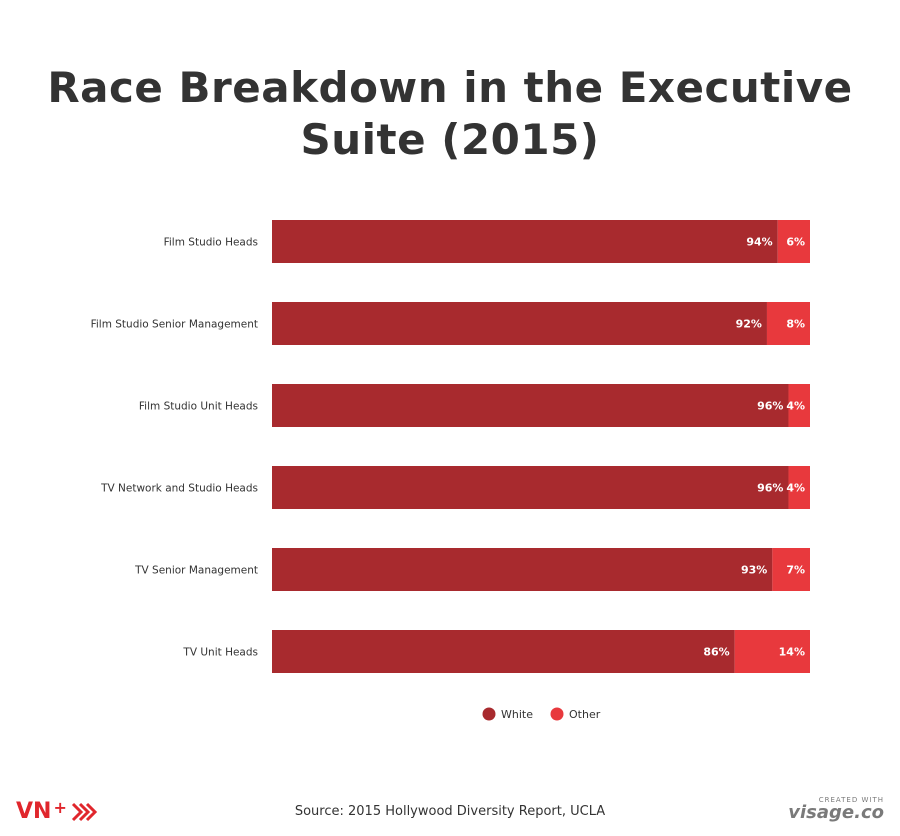 The height and width of the screenshot is (836, 900). What do you see at coordinates (851, 800) in the screenshot?
I see `visage-logo-caption: CREATED WITH` at bounding box center [851, 800].